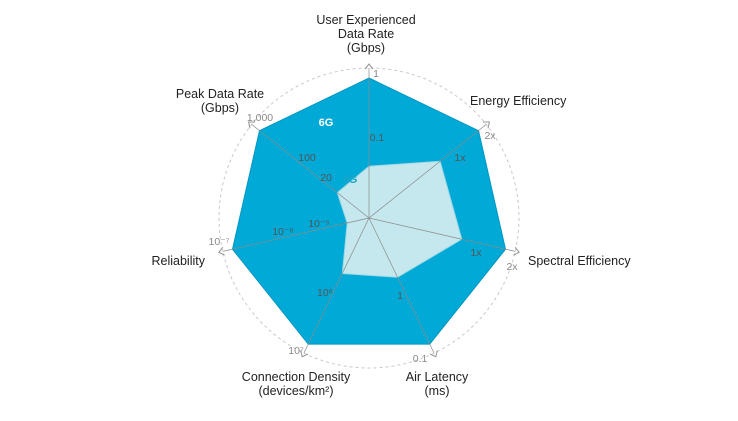 This screenshot has width=738, height=421. Describe the element at coordinates (325, 293) in the screenshot. I see `tick-inner-connection-density: 10⁶` at that location.